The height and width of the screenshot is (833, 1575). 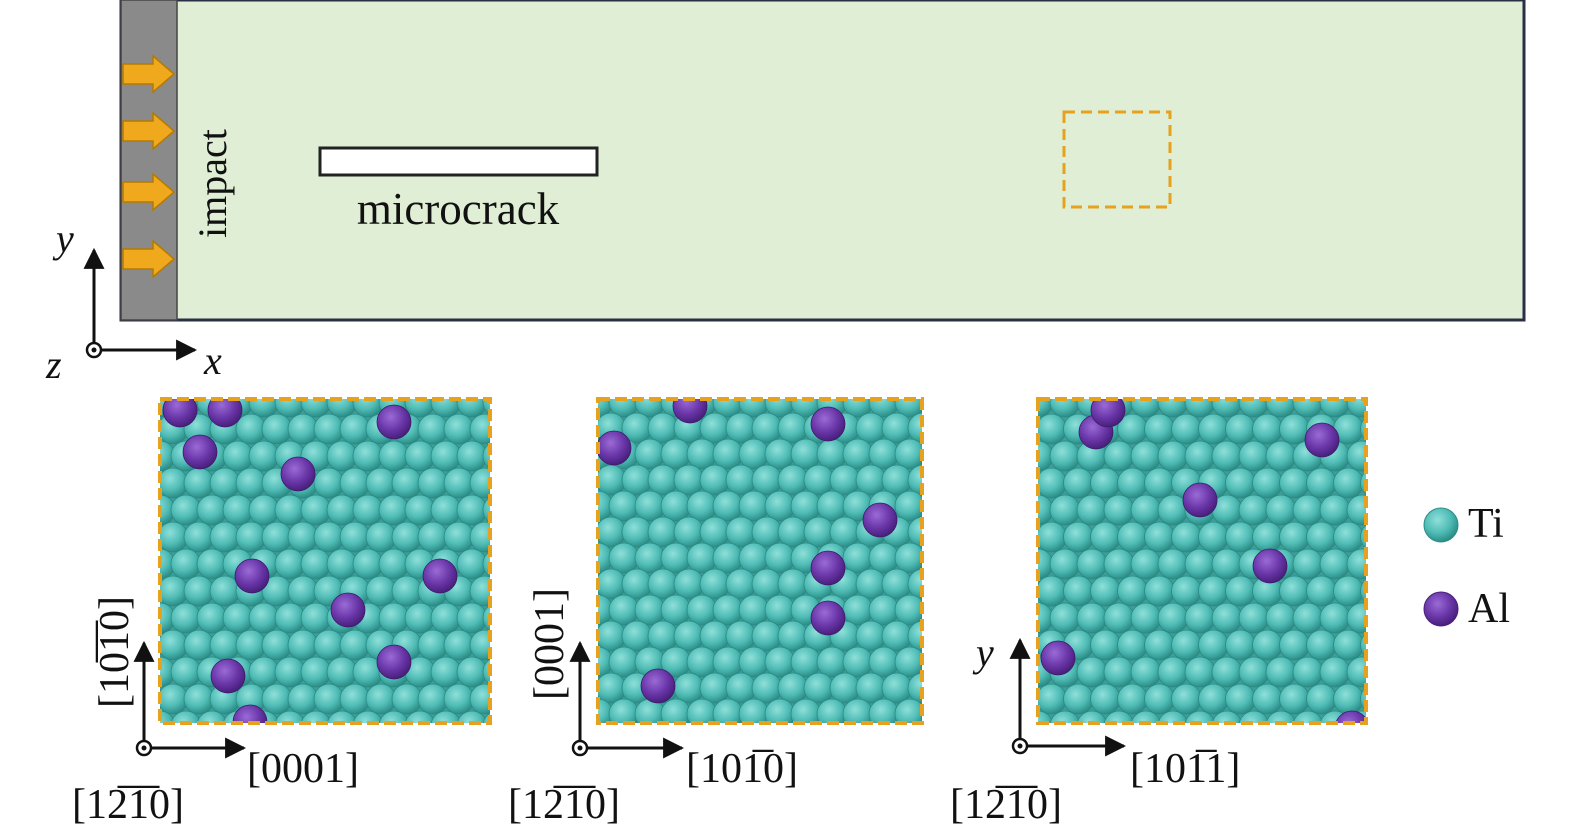 What do you see at coordinates (1441, 525) in the screenshot?
I see `ti-legend-marker` at bounding box center [1441, 525].